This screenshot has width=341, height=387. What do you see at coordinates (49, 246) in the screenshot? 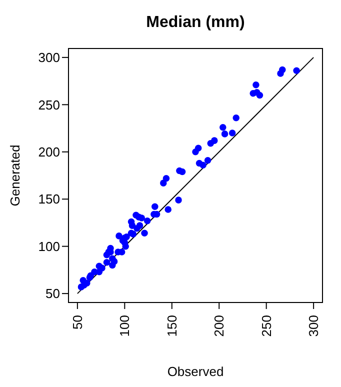
I see `y-tick-label: 100` at bounding box center [49, 246].